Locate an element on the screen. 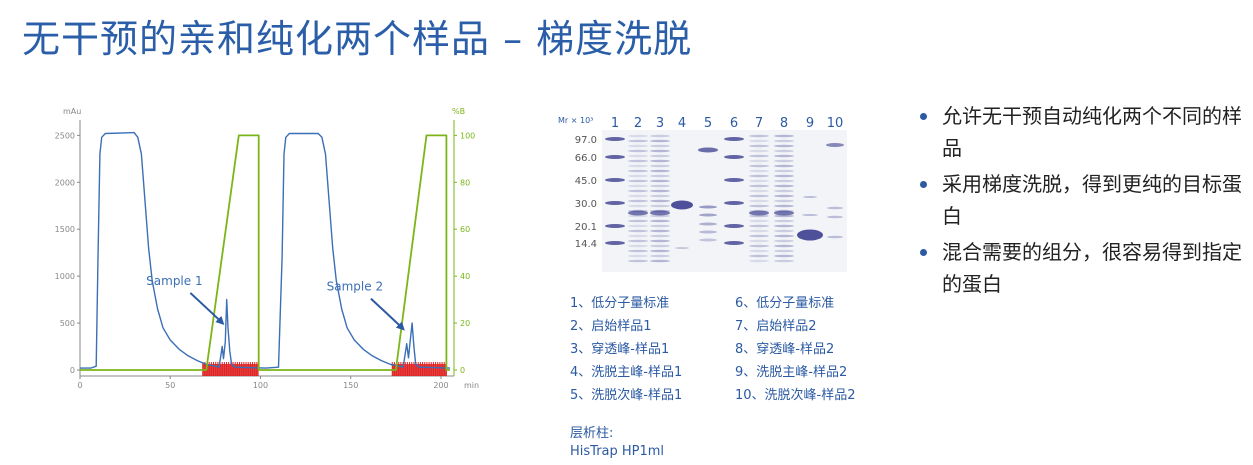 This screenshot has width=1253, height=465. x-tick-label: 50 is located at coordinates (170, 385).